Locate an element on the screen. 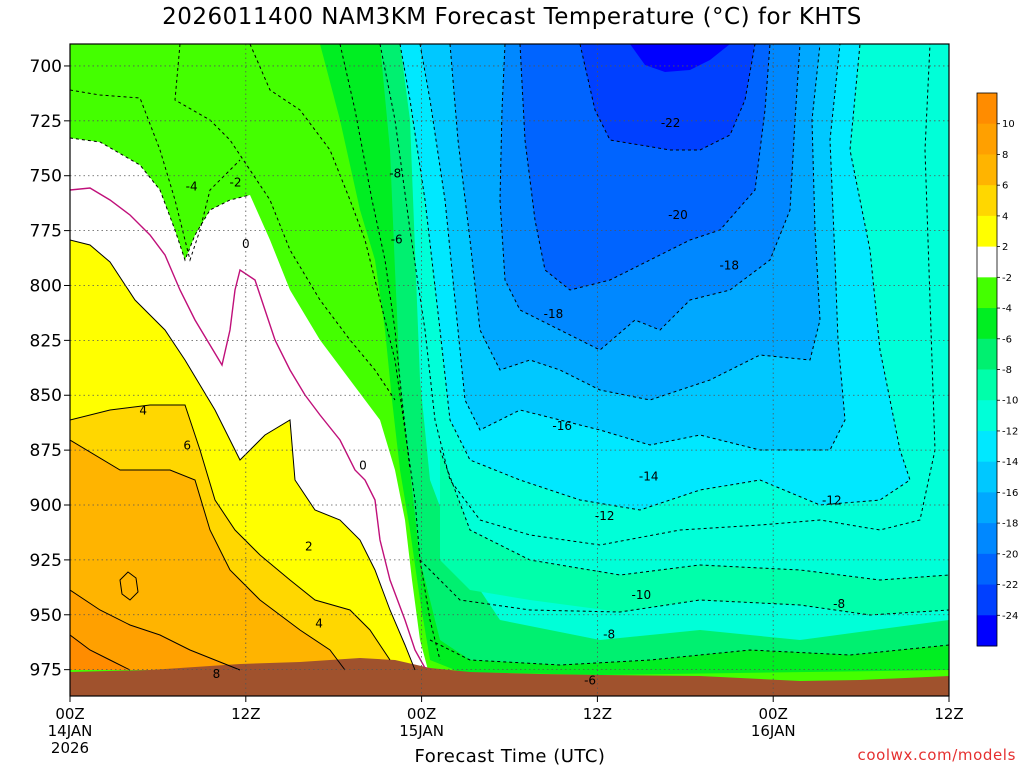 The width and height of the screenshot is (1024, 768). x-tick-date: 16JAN is located at coordinates (773, 731).